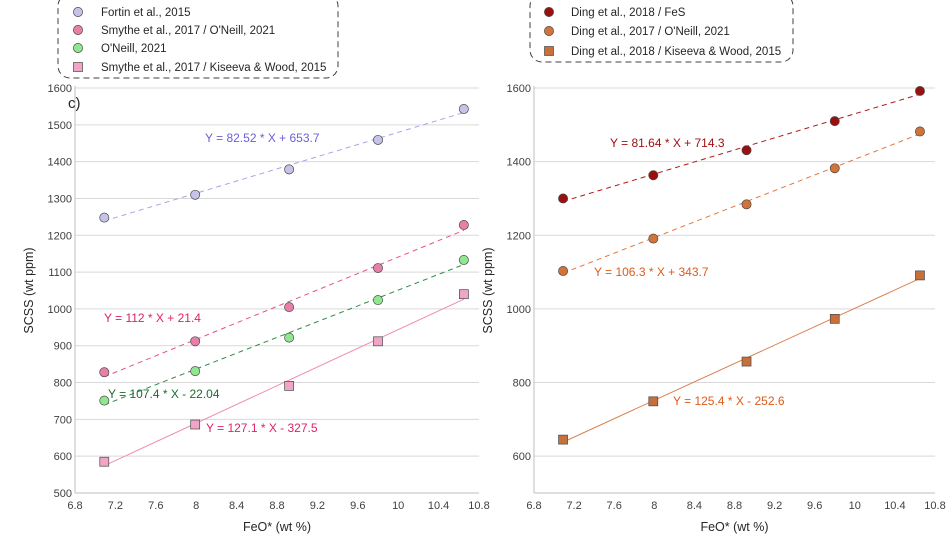 This screenshot has height=541, width=947. Describe the element at coordinates (60, 199) in the screenshot. I see `y-tick-label: 1300` at that location.